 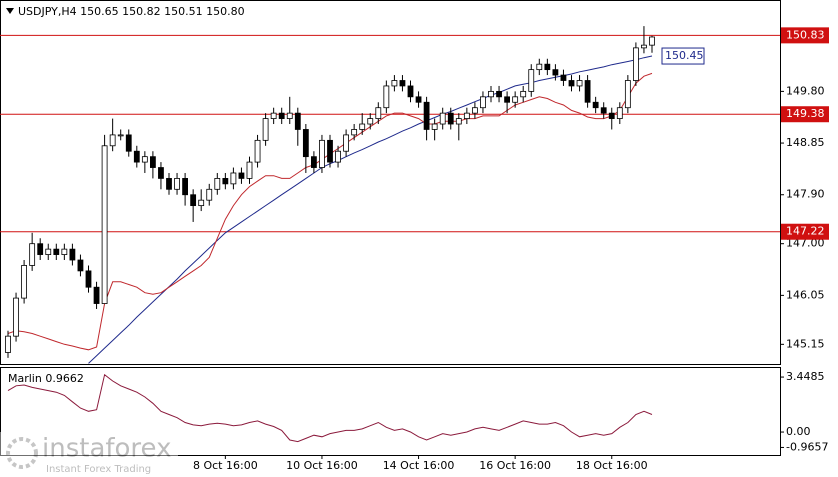 I want to click on watermark-tagline: Instant Forex Trading, so click(x=98, y=469).